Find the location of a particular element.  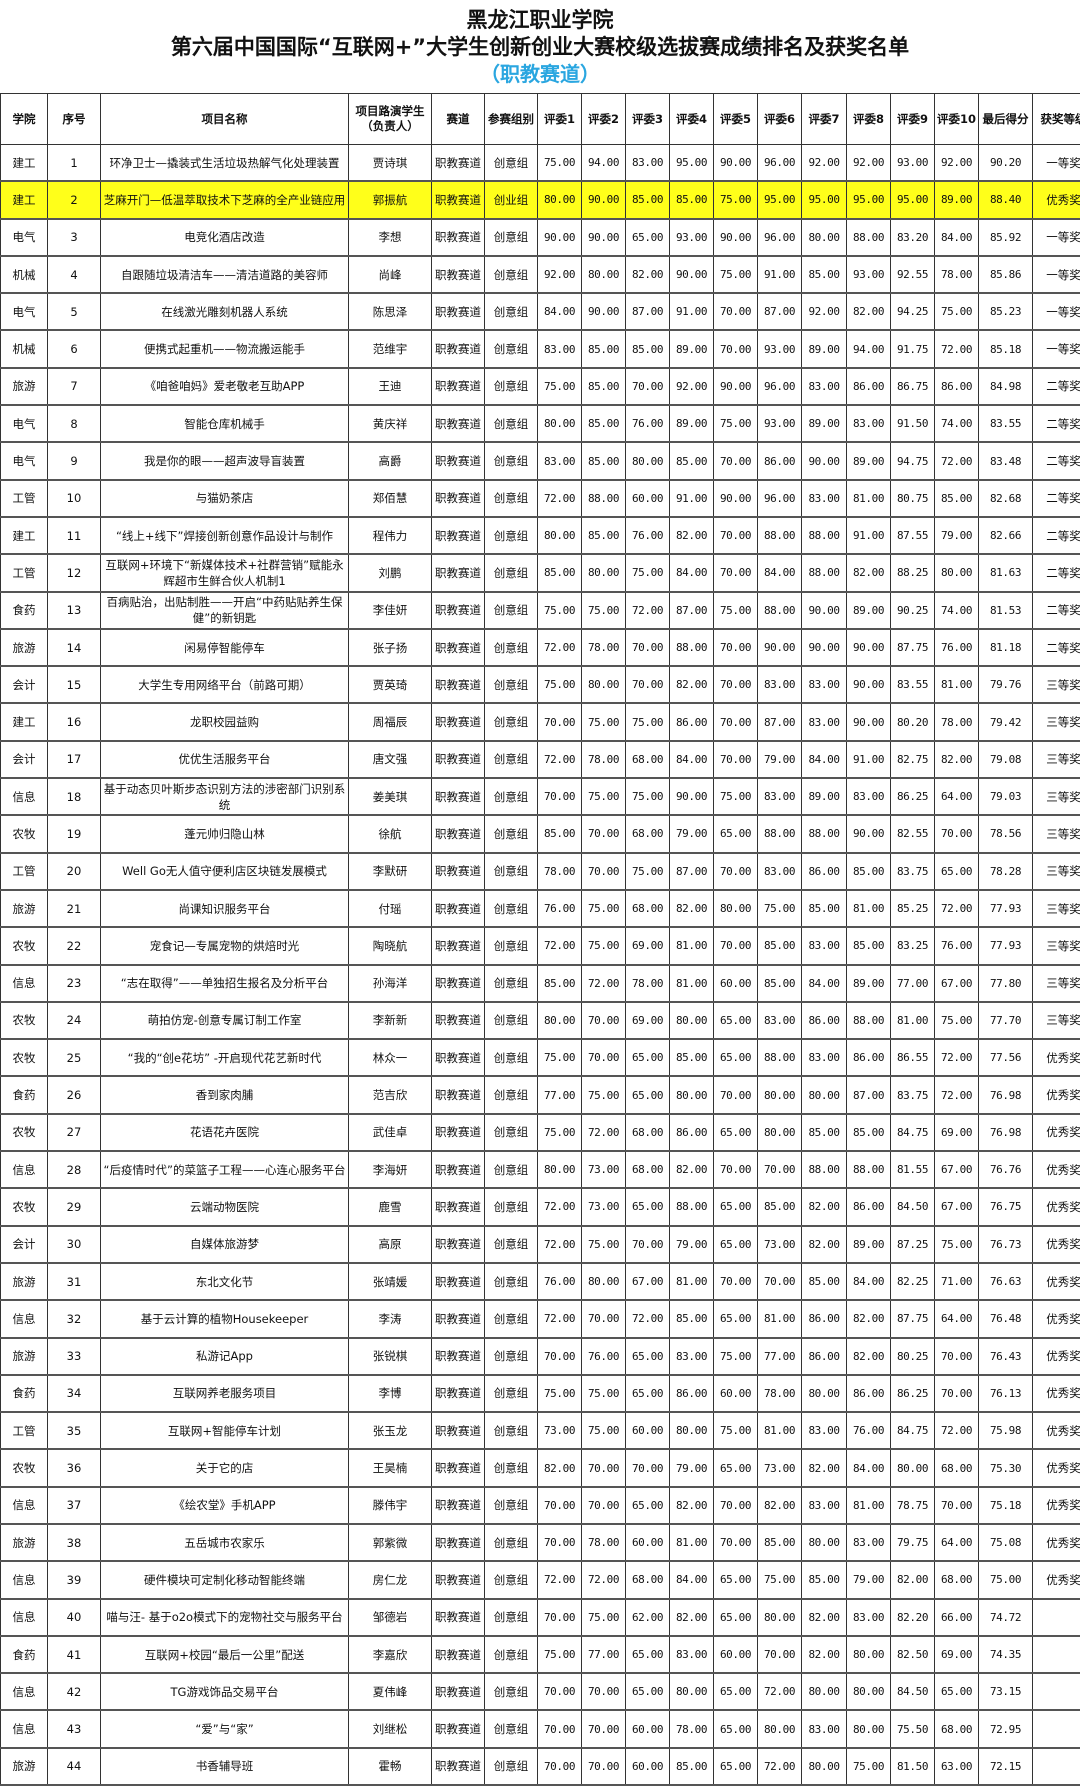

column-header-leader: 项目路演学生（负责人） is located at coordinates (390, 119).